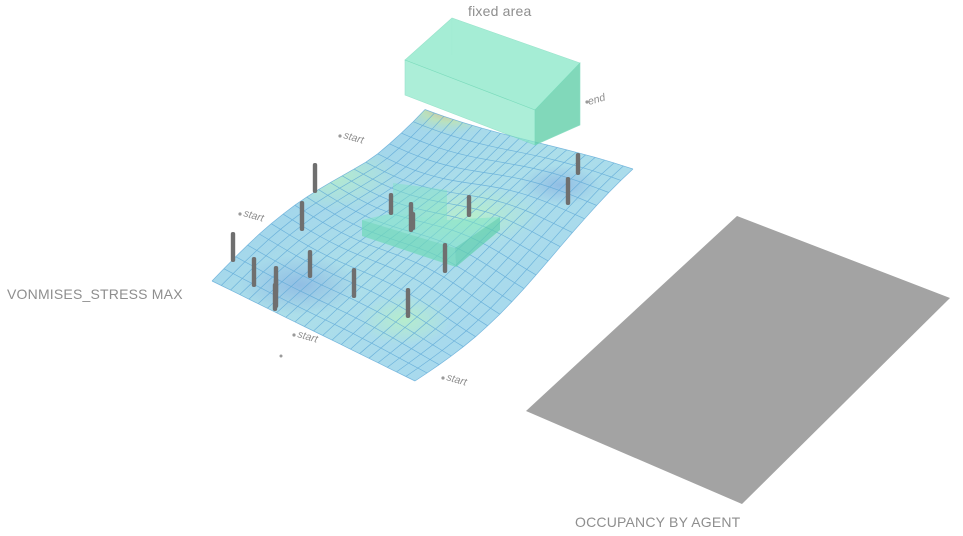 This screenshot has height=536, width=963. Describe the element at coordinates (658, 522) in the screenshot. I see `occupancy-title: OCCUPANCY BY AGENT` at that location.